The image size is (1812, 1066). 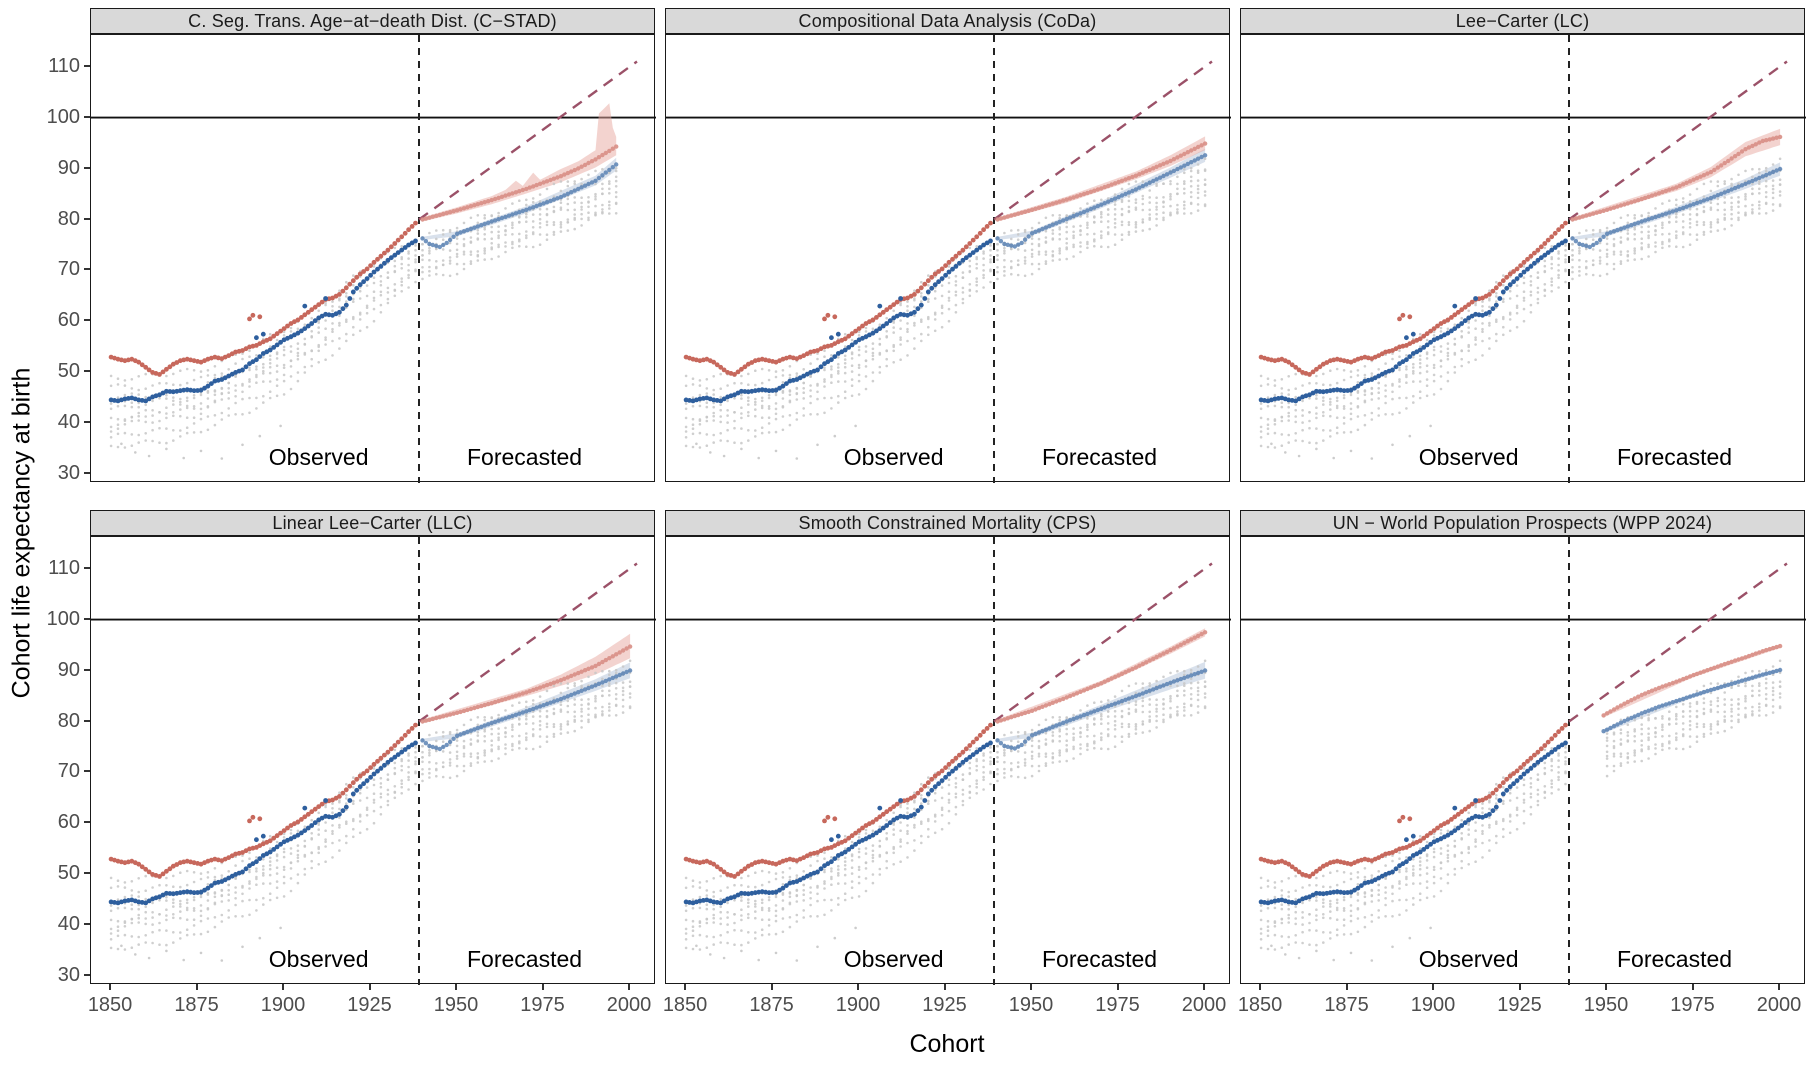 I want to click on y-tick-label: 110, so click(x=64, y=65).